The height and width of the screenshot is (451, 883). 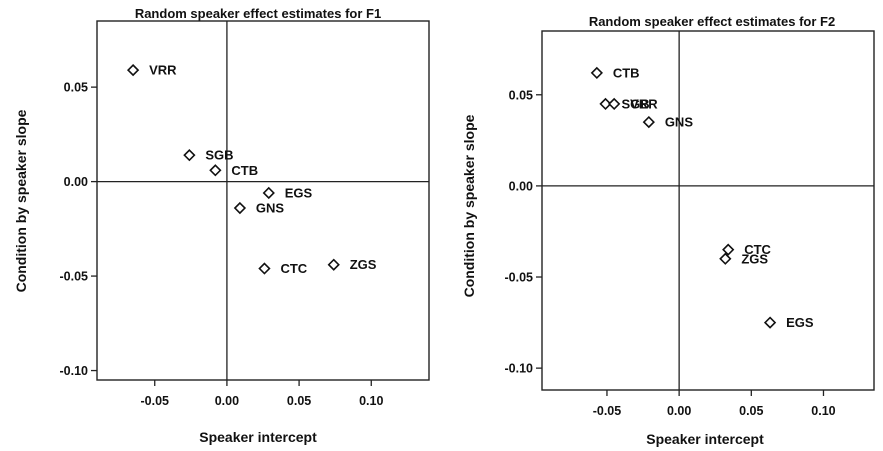 What do you see at coordinates (258, 13) in the screenshot?
I see `chart-title: Random speaker effect estimates for F1` at bounding box center [258, 13].